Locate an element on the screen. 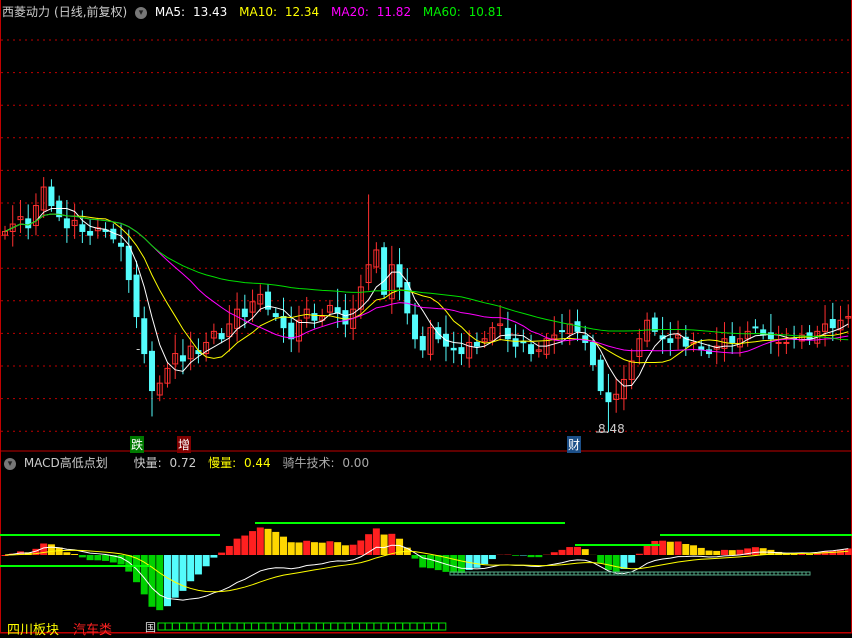  ma10-value: 12.34 is located at coordinates (302, 12).